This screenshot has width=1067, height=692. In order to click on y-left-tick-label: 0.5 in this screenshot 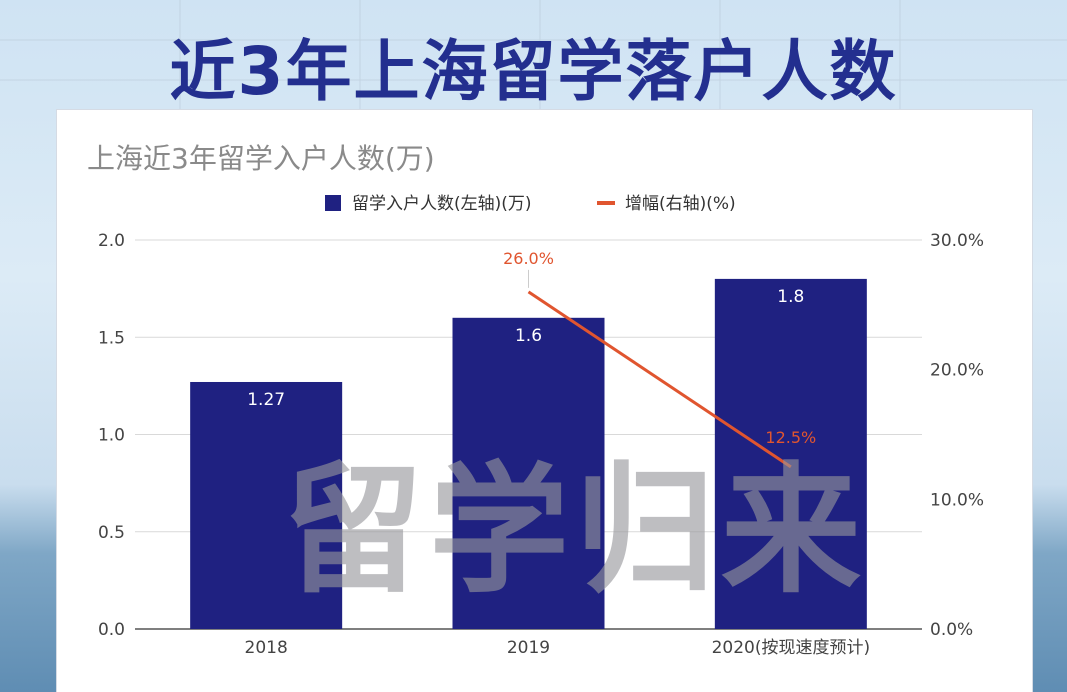, I will do `click(111, 533)`.